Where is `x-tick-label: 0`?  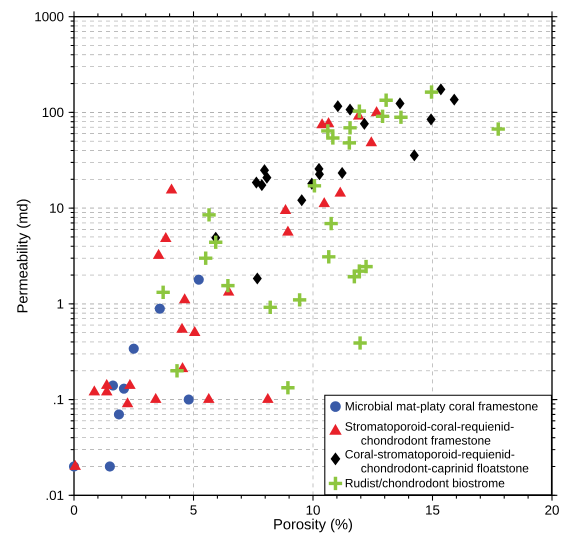
x-tick-label: 0 is located at coordinates (74, 510).